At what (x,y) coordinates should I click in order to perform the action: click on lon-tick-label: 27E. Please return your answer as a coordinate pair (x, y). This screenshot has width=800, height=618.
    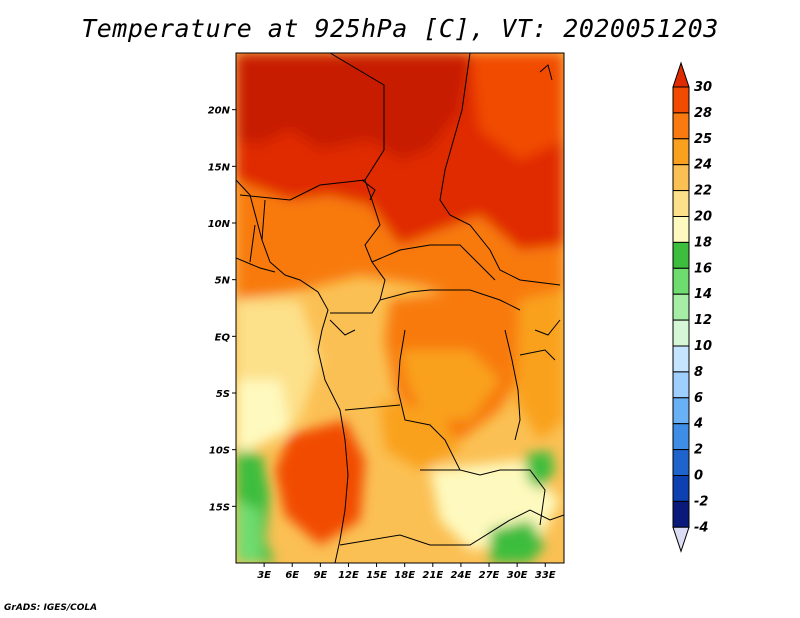
    Looking at the image, I should click on (489, 575).